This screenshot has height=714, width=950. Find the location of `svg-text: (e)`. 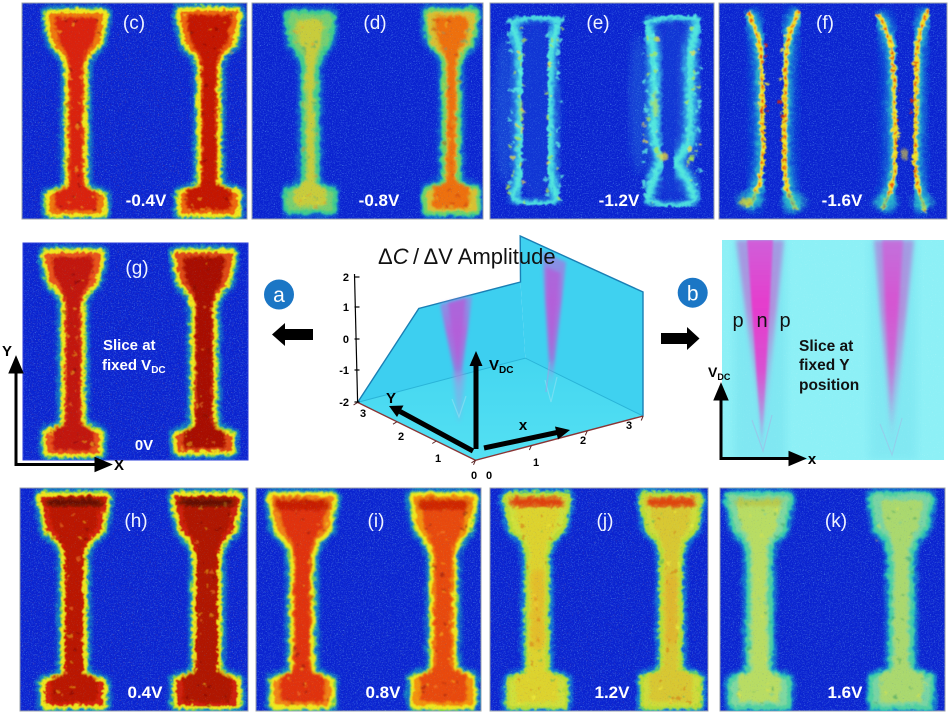

svg-text: (e) is located at coordinates (597, 23).